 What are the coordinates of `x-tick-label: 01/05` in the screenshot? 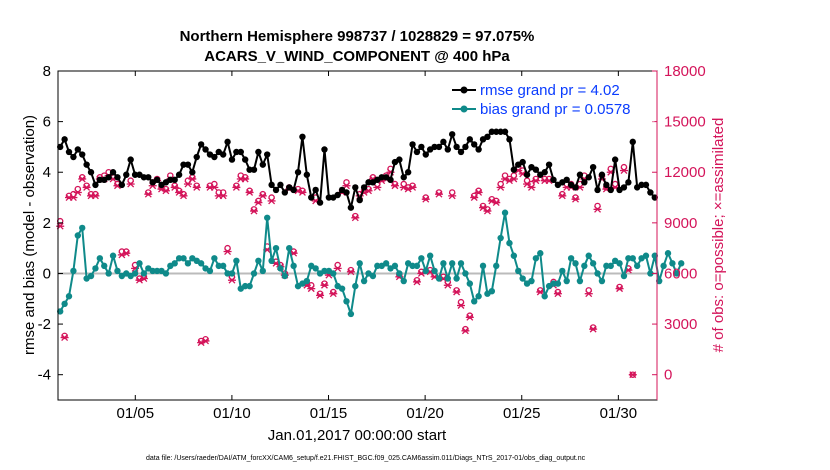 It's located at (136, 413).